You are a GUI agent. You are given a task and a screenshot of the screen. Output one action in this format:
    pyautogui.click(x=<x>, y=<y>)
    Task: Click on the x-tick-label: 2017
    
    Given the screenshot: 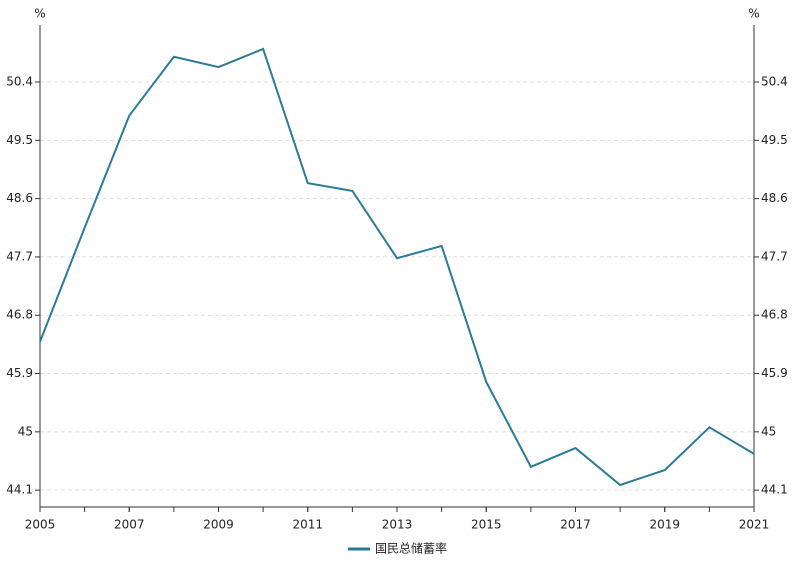 What is the action you would take?
    pyautogui.click(x=575, y=525)
    